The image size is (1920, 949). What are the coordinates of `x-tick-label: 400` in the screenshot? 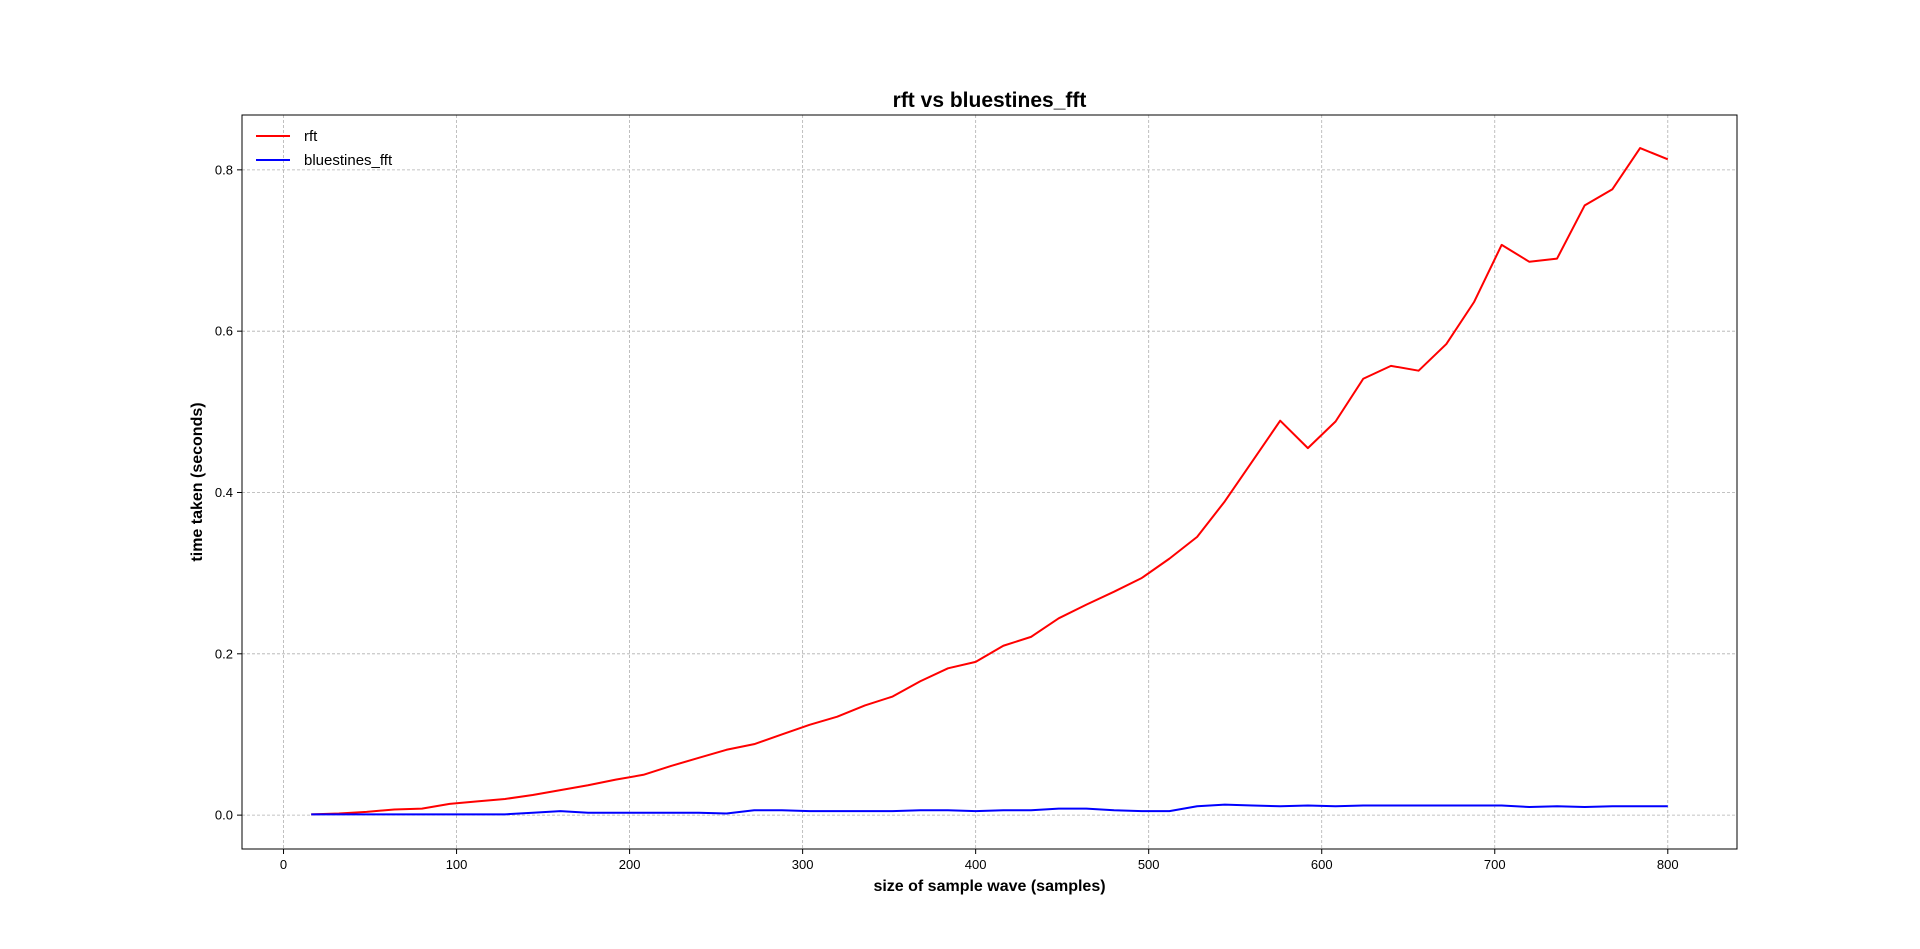 It's located at (976, 864).